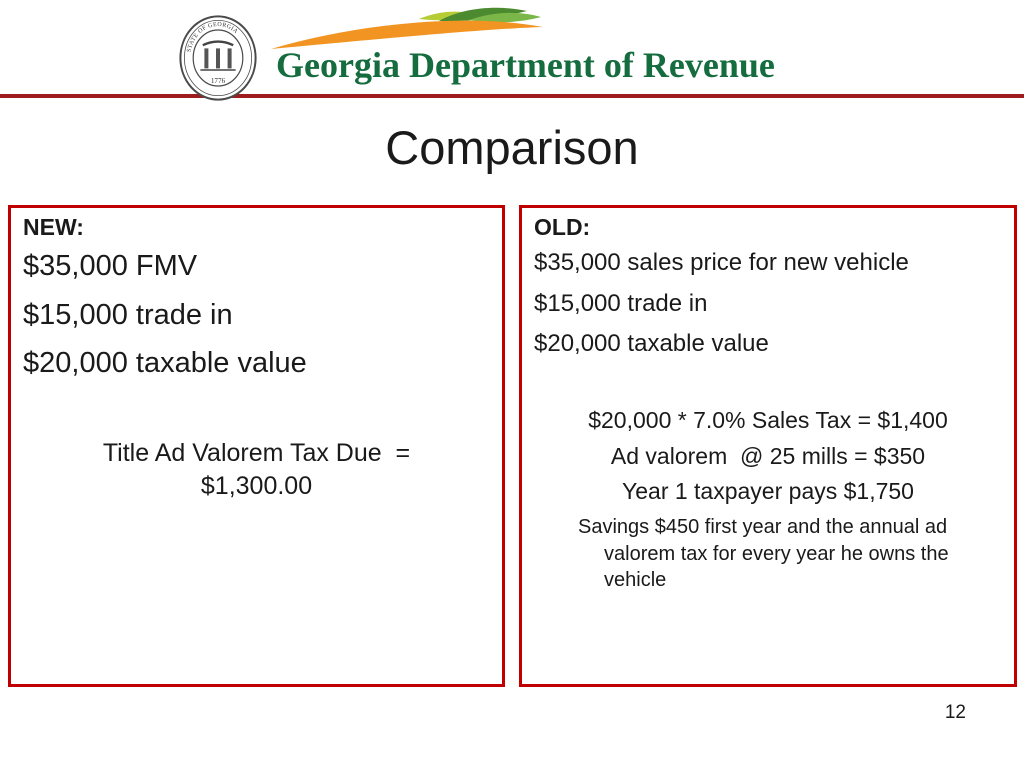  I want to click on year1-total-line: Year 1 taxpayer pays $1,750, so click(768, 491).